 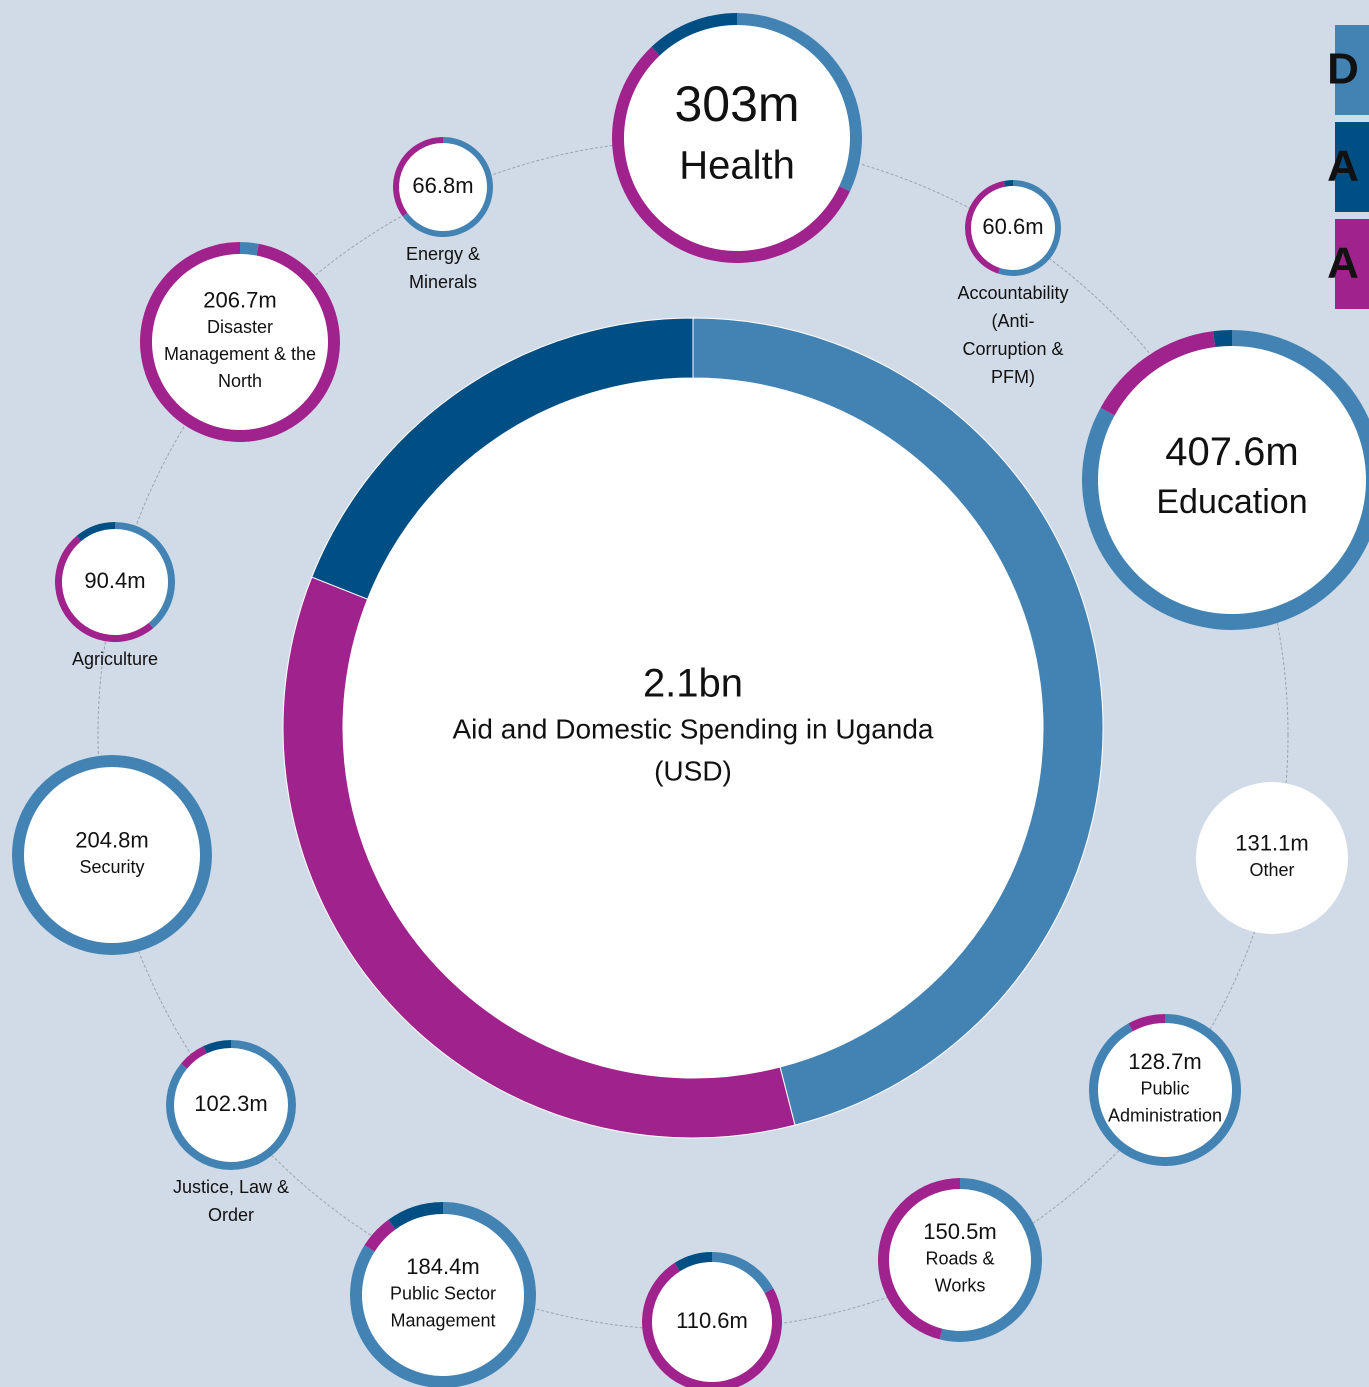 I want to click on ring-label: Management, so click(x=442, y=1320).